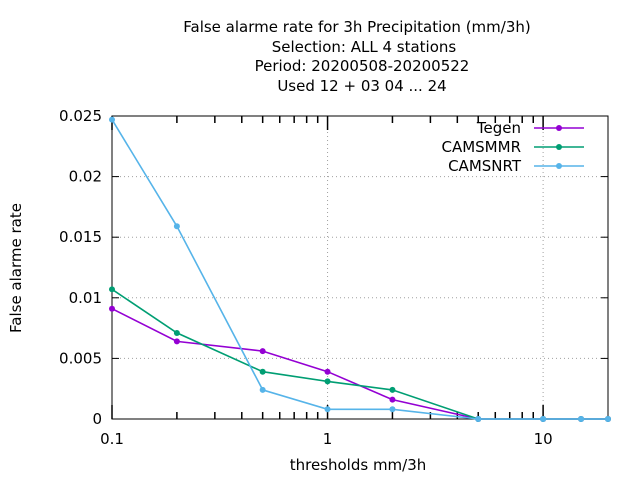 The width and height of the screenshot is (640, 480). What do you see at coordinates (543, 439) in the screenshot?
I see `x-tick-label: 10` at bounding box center [543, 439].